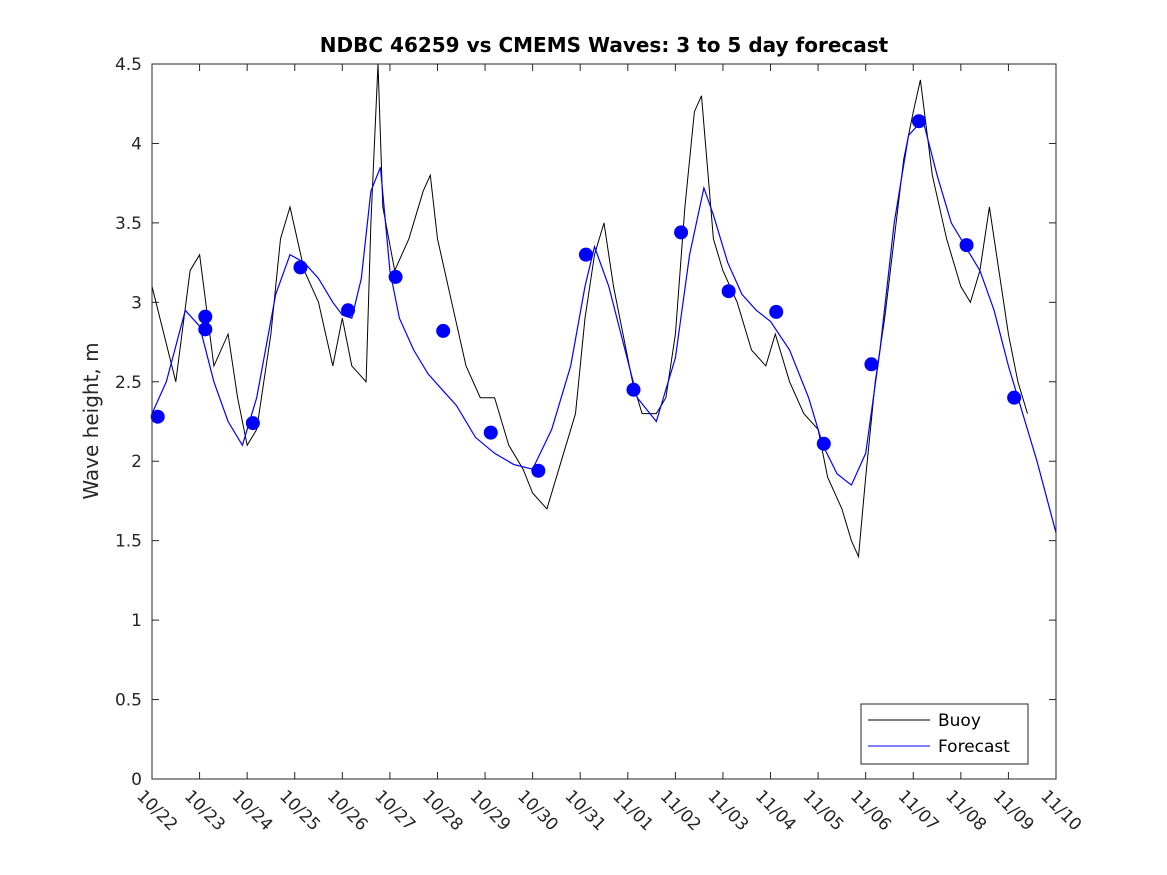  Describe the element at coordinates (128, 383) in the screenshot. I see `y-tick-label: 2.5` at that location.